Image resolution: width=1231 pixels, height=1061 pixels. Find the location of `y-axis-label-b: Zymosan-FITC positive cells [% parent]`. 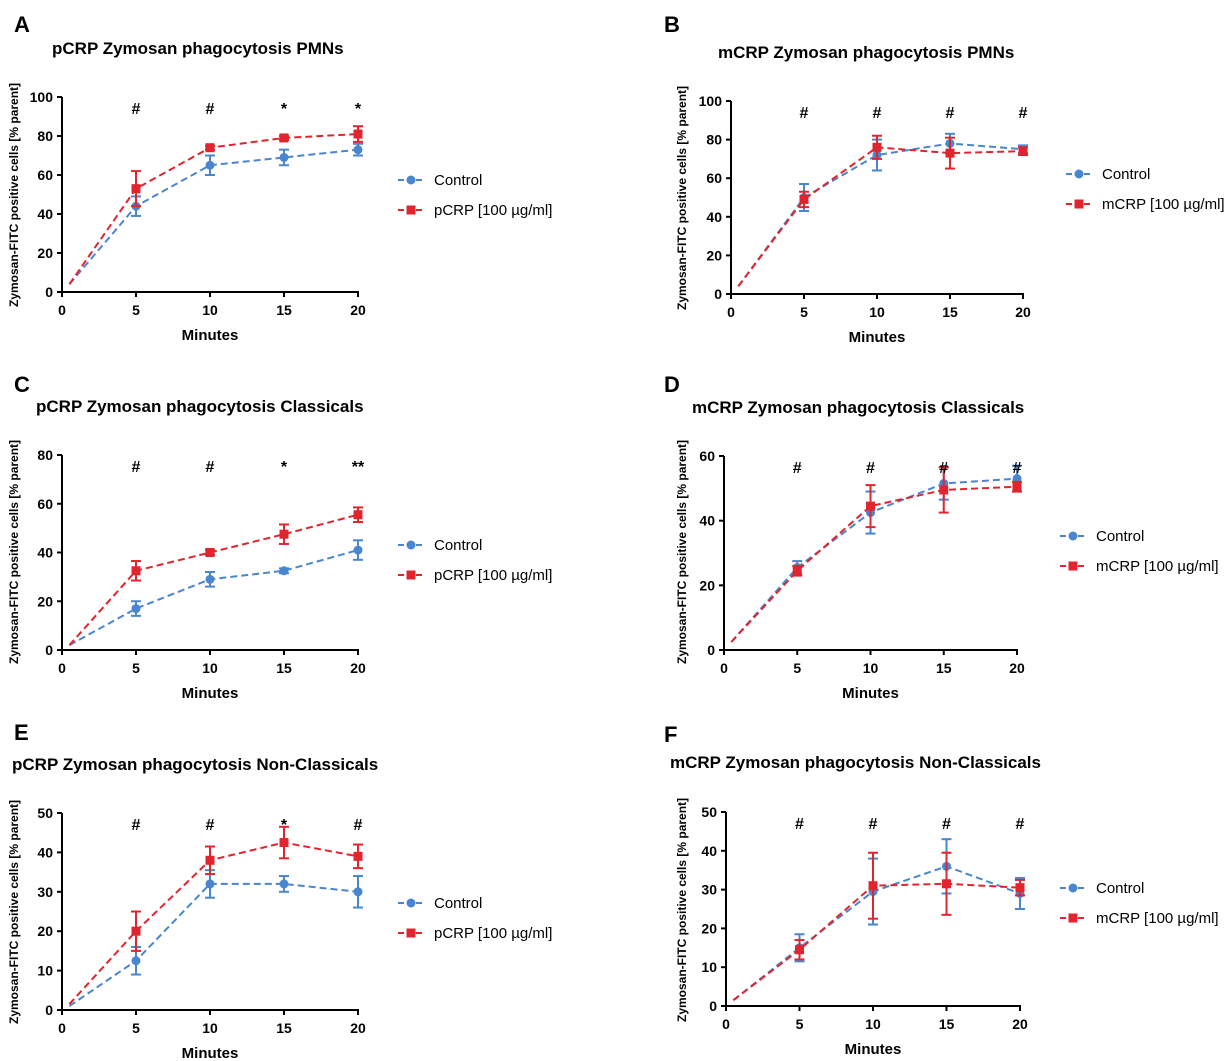

y-axis-label-b: Zymosan-FITC positive cells [% parent] is located at coordinates (682, 198).